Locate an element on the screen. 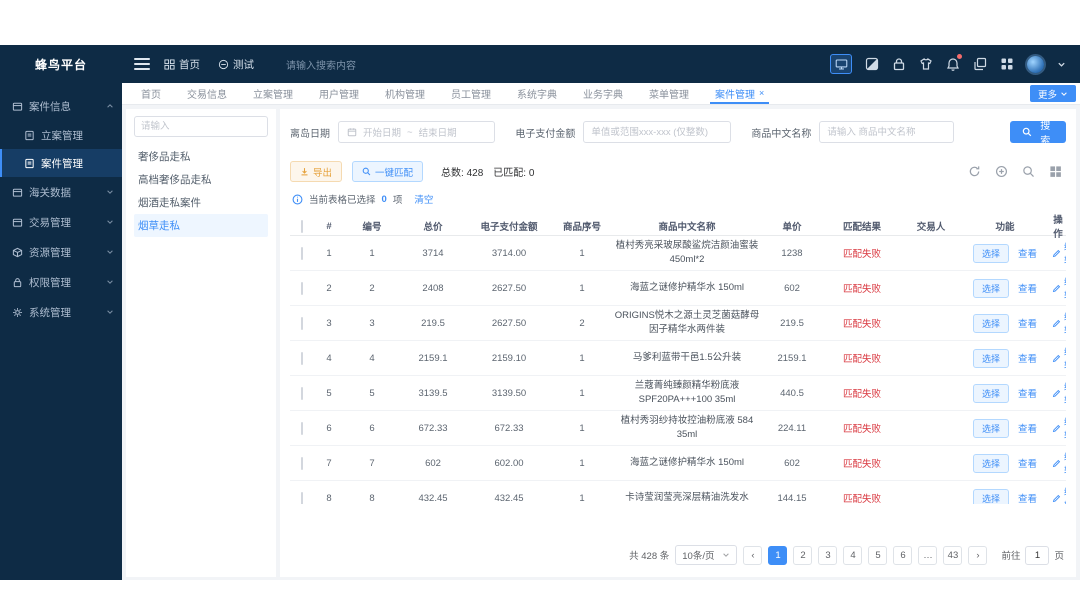  select-all-checkbox is located at coordinates (302, 226).